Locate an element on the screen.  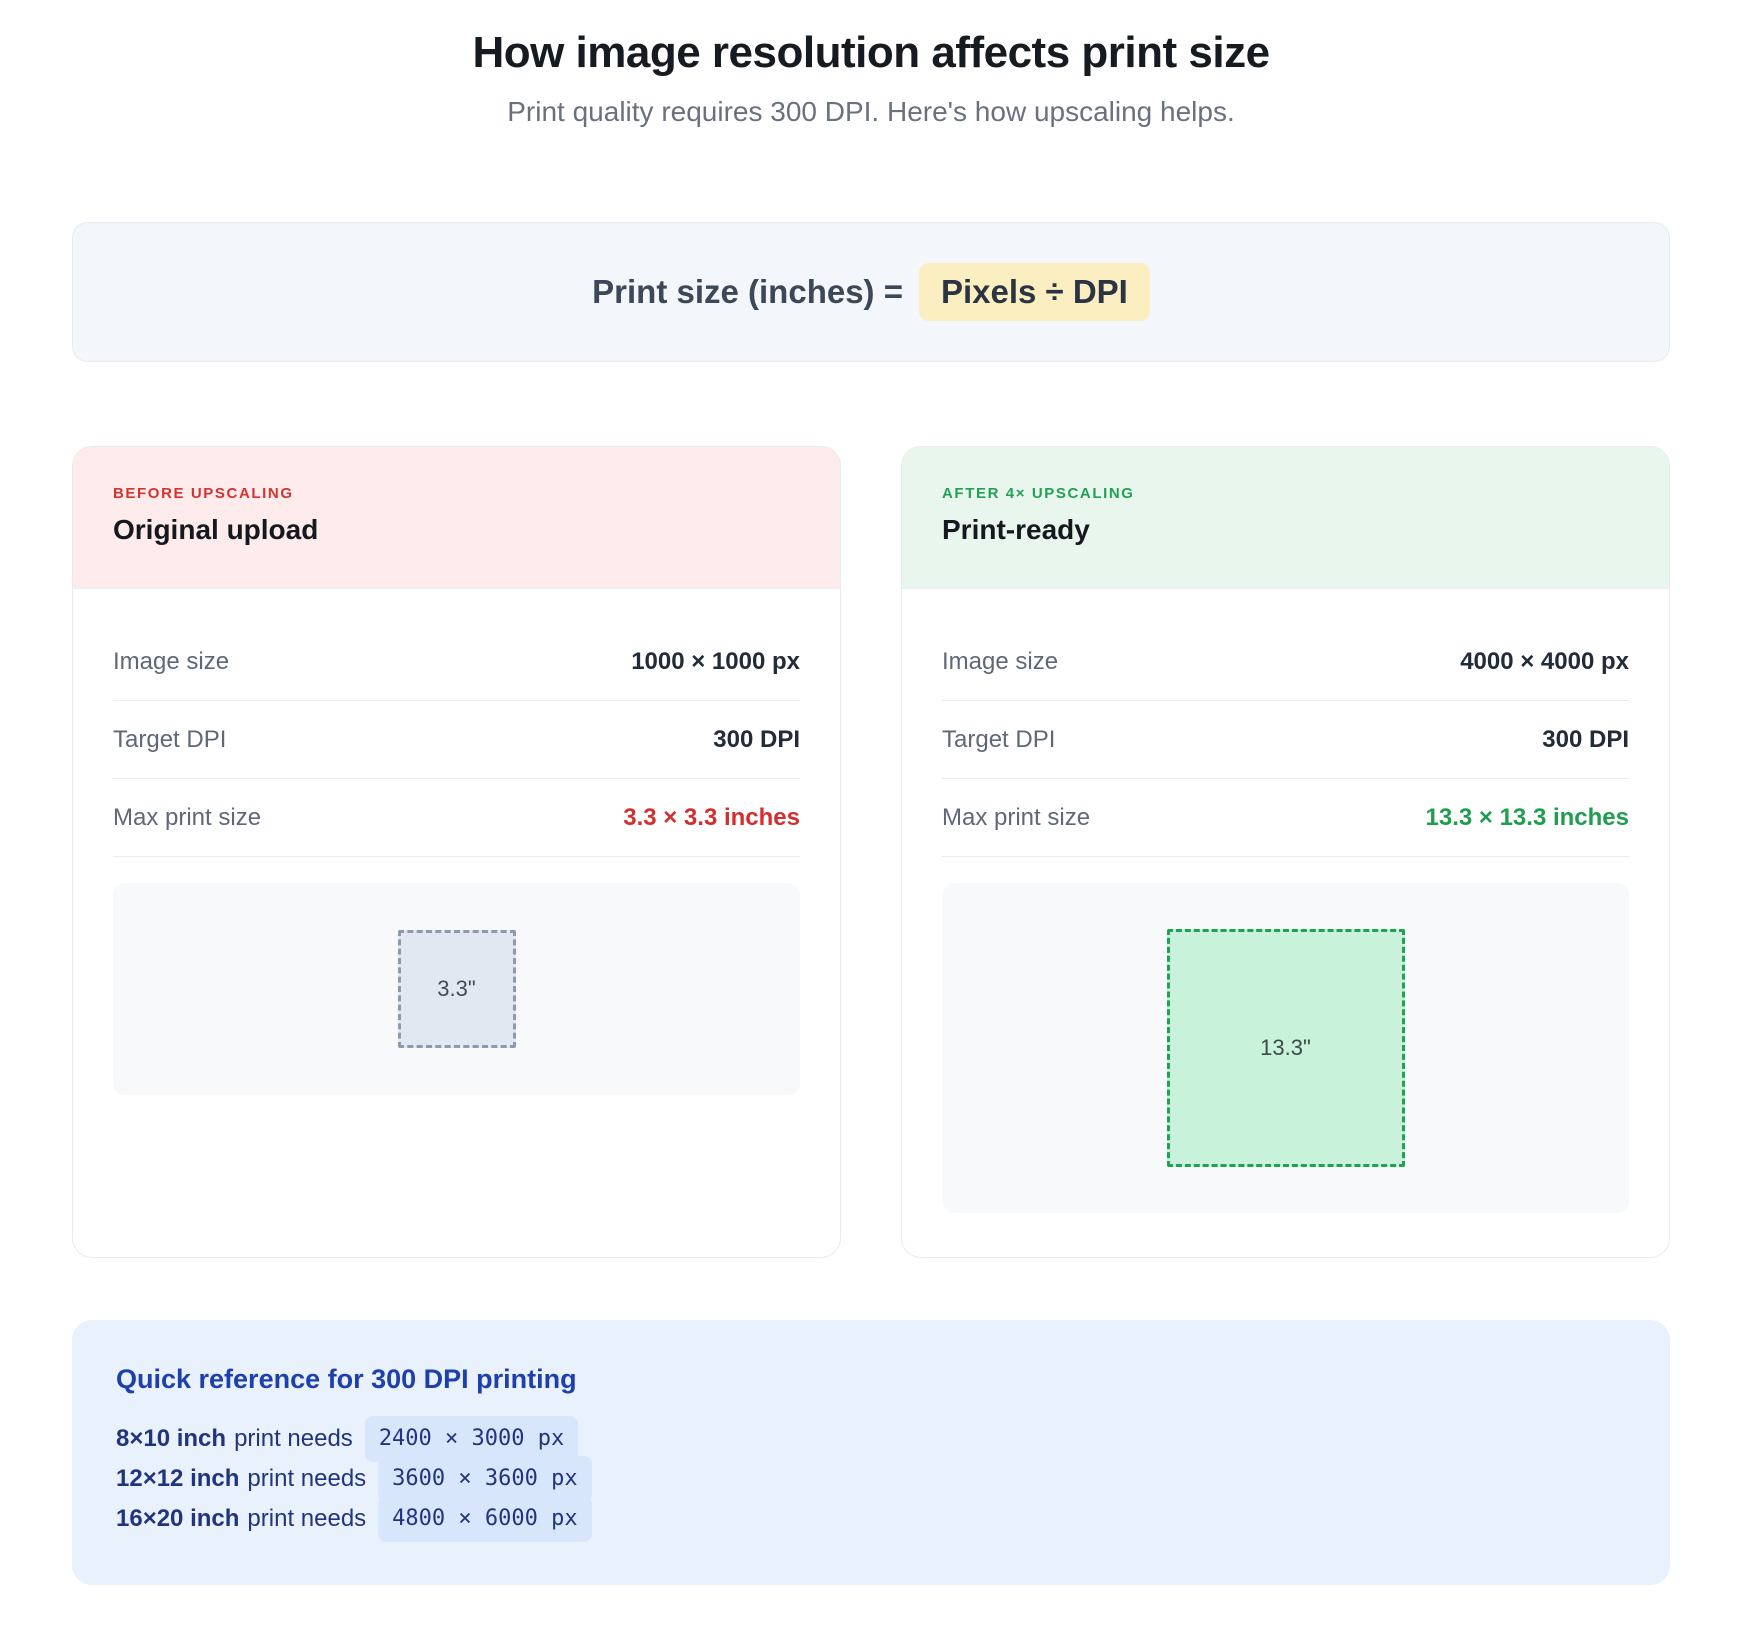
before-max-print-size-row: Max print size 3.3 × 3.3 inches is located at coordinates (456, 818).